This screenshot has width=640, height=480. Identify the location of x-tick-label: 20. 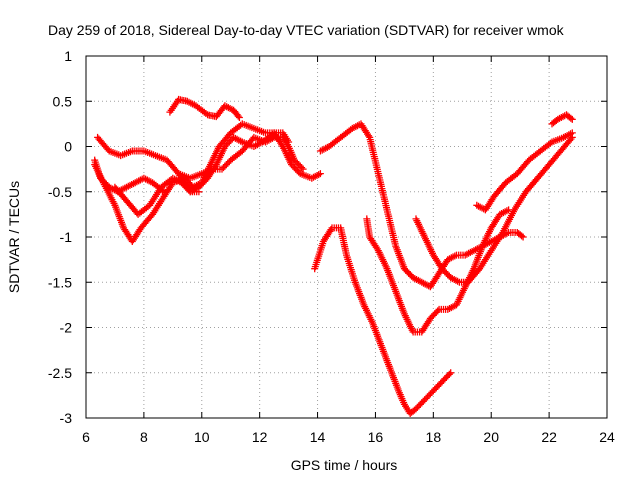
(491, 437).